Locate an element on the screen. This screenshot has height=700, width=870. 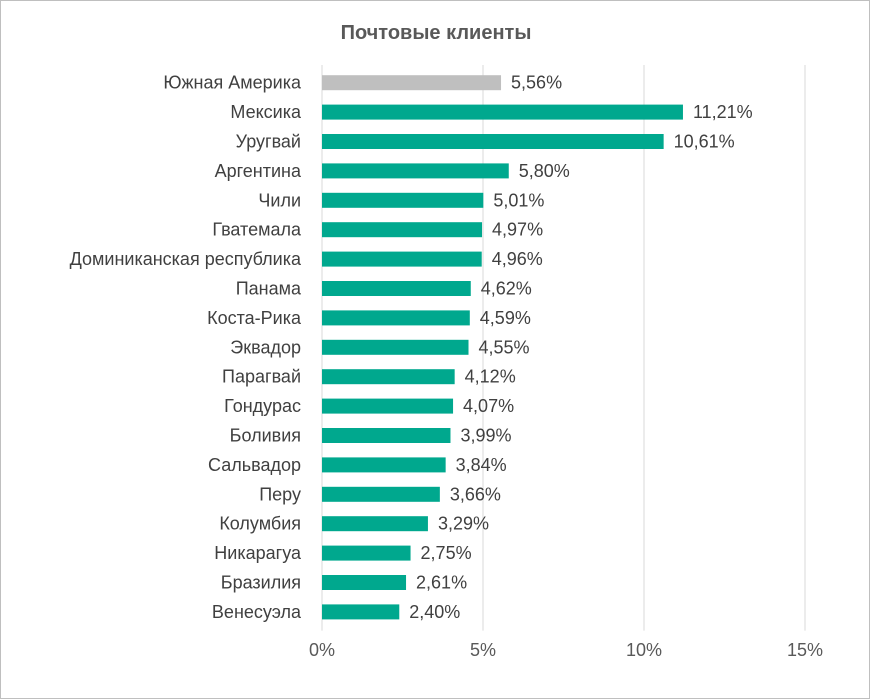
data-label: 4,96% is located at coordinates (517, 259).